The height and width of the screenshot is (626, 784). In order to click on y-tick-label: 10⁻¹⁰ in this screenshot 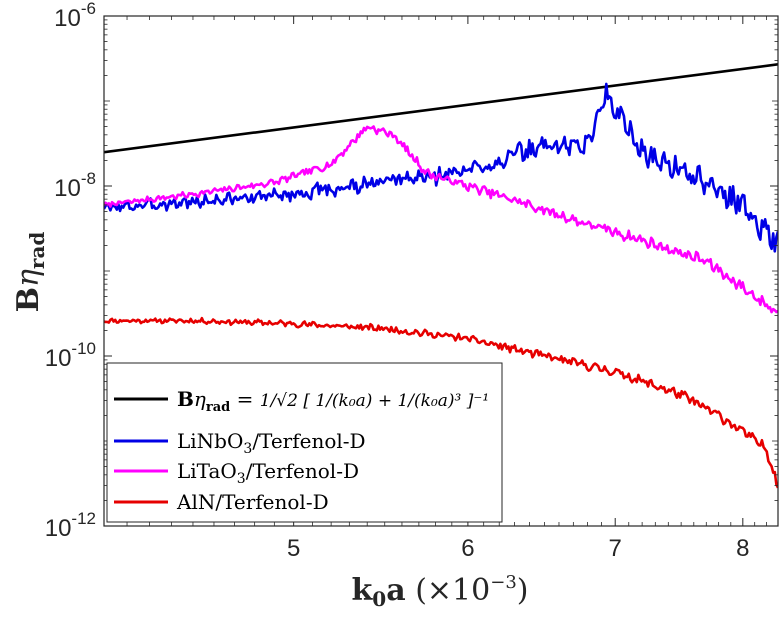, I will do `click(70, 355)`.